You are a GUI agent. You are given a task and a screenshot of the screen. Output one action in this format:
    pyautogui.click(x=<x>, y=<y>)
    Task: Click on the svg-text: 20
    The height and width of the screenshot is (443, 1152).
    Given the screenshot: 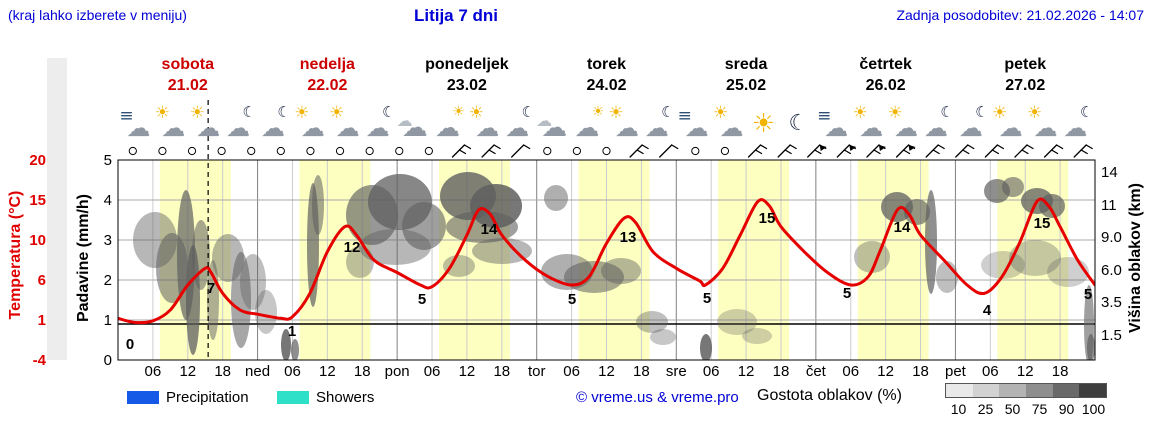 What is the action you would take?
    pyautogui.click(x=37, y=160)
    